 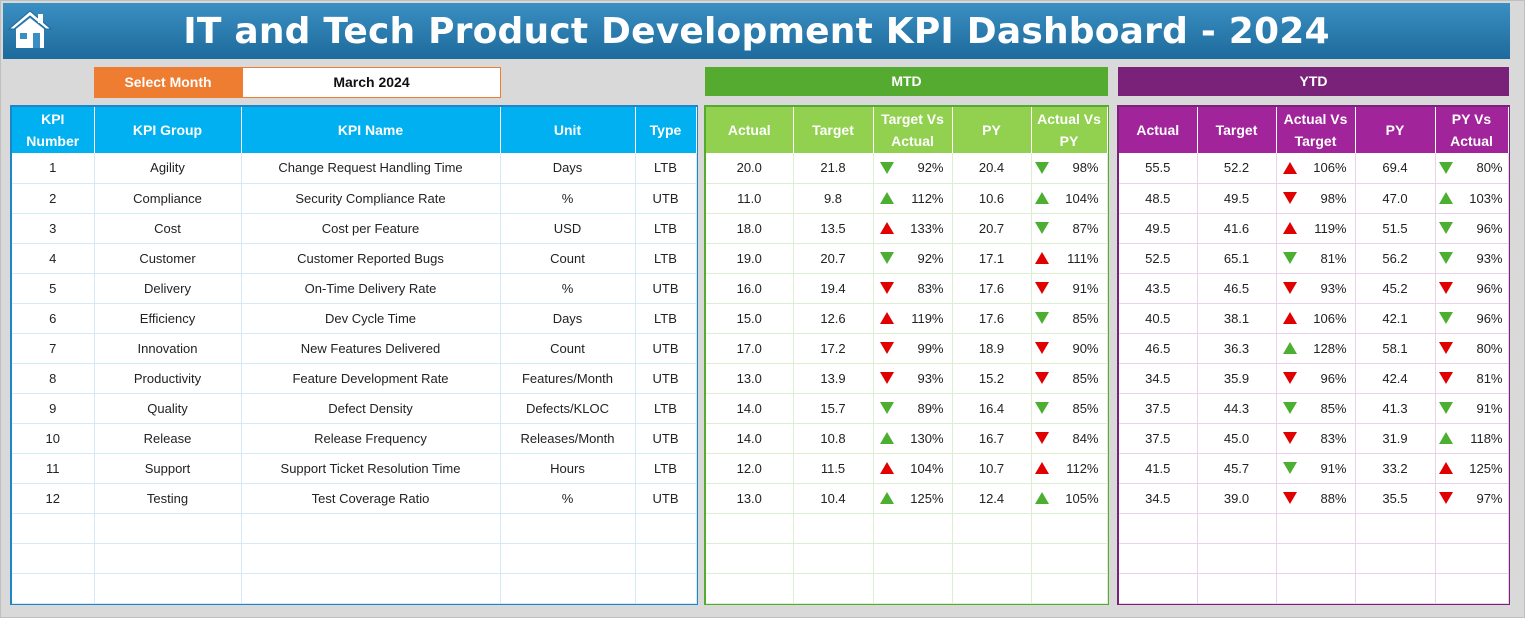 I want to click on mtd-target: 13.9, so click(x=833, y=378).